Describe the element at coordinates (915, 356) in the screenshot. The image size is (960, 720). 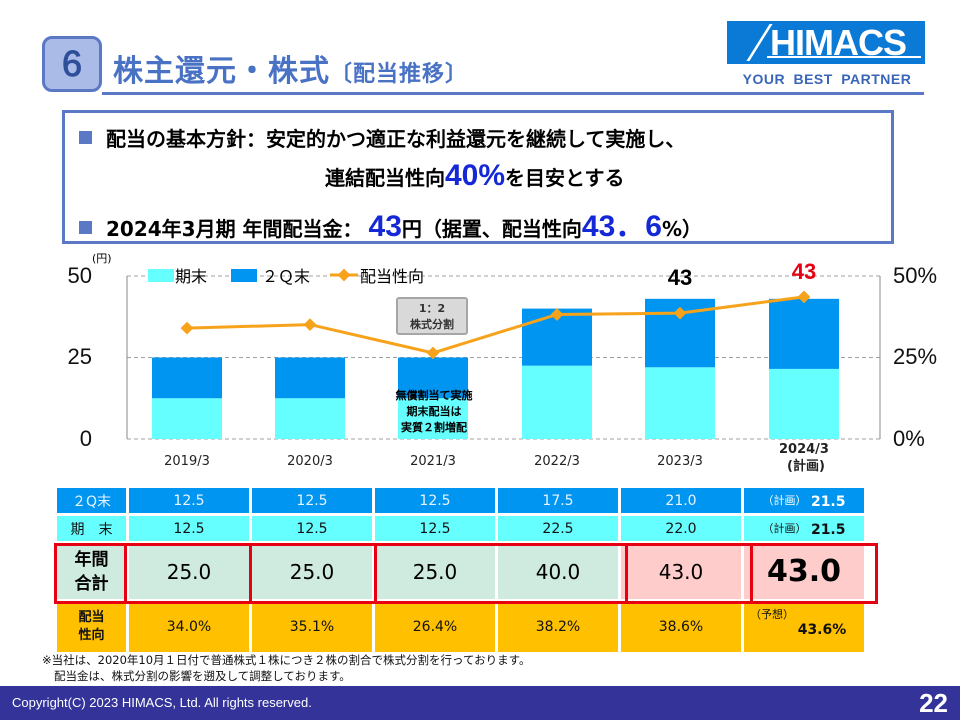
I see `y2-tick-25: 25%` at that location.